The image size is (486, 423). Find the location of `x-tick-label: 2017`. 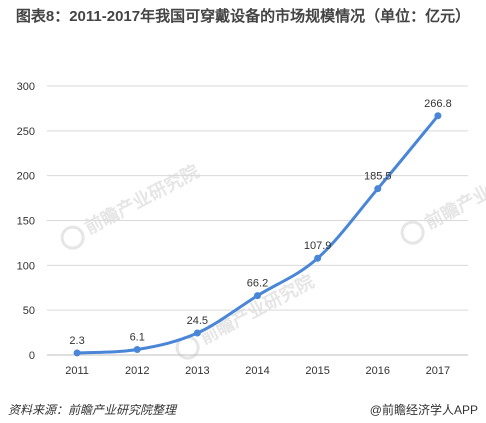

x-tick-label: 2017 is located at coordinates (438, 371).